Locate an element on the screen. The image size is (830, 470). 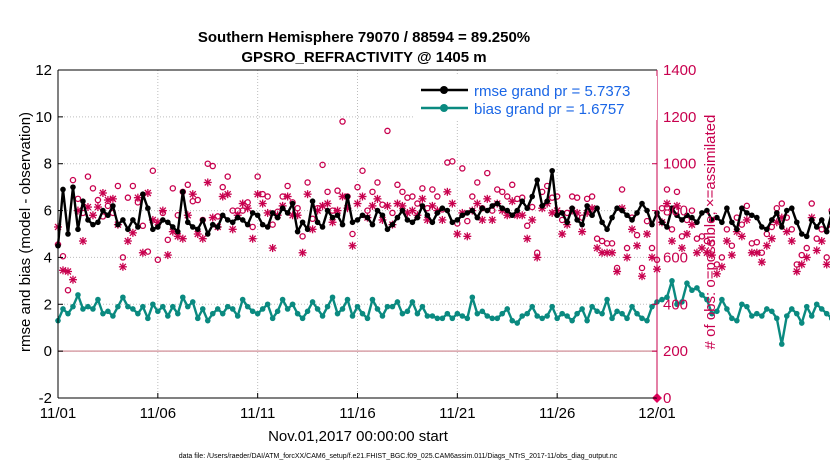
y-axis-label: rmse and bias (model - observation) is located at coordinates (25, 232).